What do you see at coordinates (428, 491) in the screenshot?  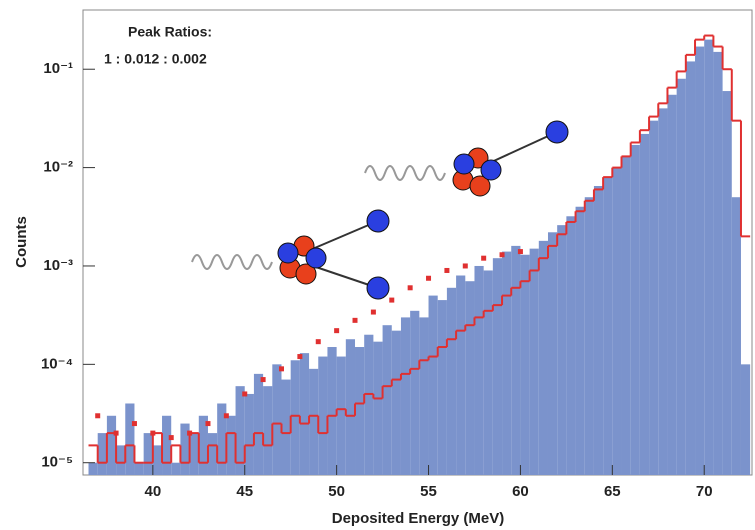 I see `x-tick-label: 55` at bounding box center [428, 491].